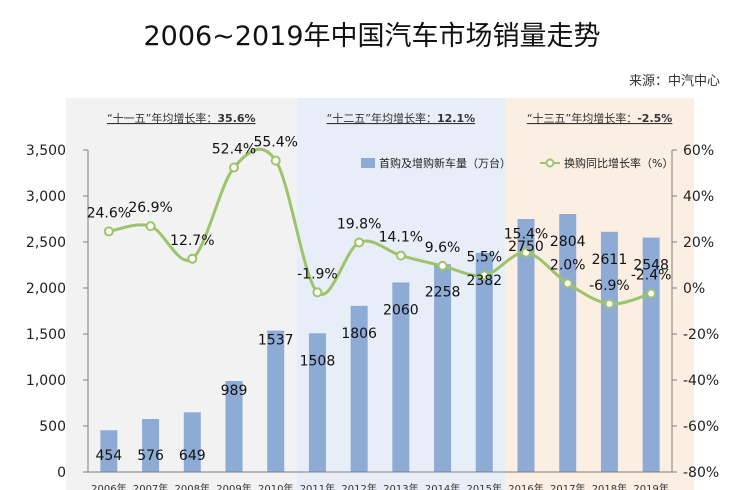  Describe the element at coordinates (401, 377) in the screenshot. I see `bar-2013年` at that location.